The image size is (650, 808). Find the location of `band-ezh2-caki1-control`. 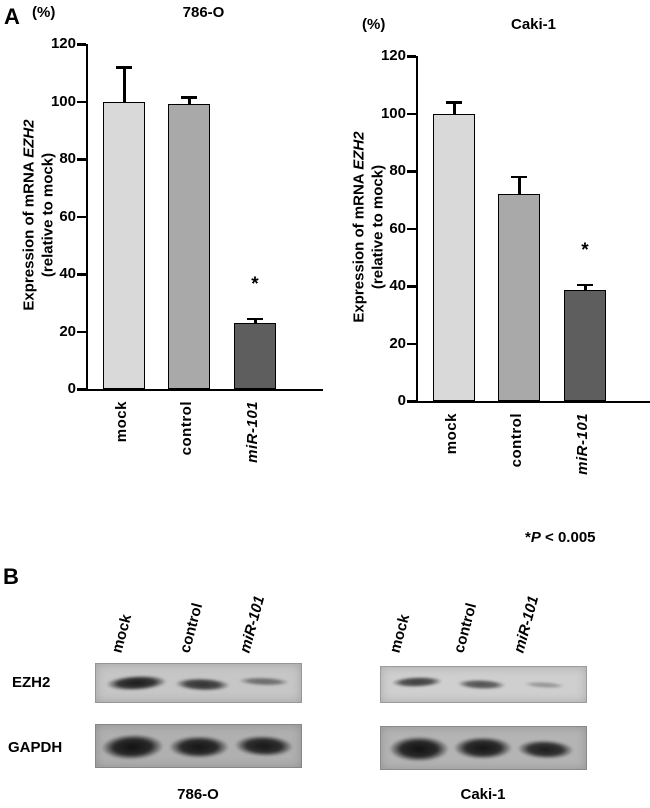

band-ezh2-caki1-control is located at coordinates (481, 684).